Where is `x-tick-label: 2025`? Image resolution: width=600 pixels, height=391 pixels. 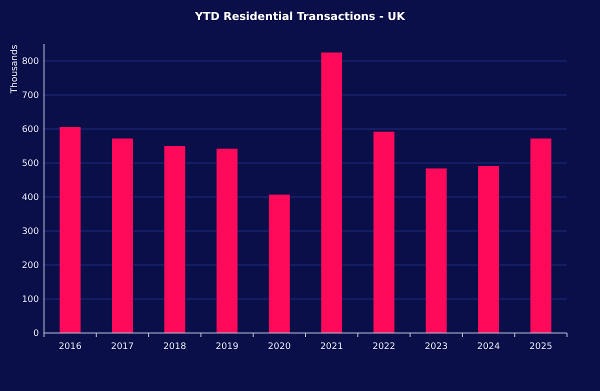
x-tick-label: 2025 is located at coordinates (540, 347).